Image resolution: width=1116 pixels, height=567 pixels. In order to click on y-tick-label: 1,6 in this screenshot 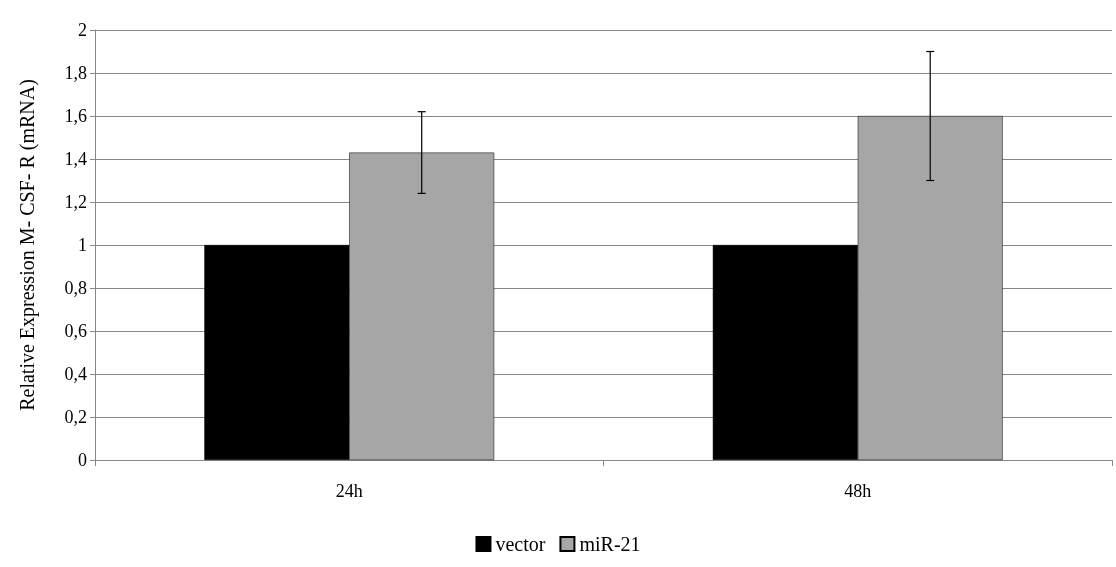, I will do `click(75, 116)`.